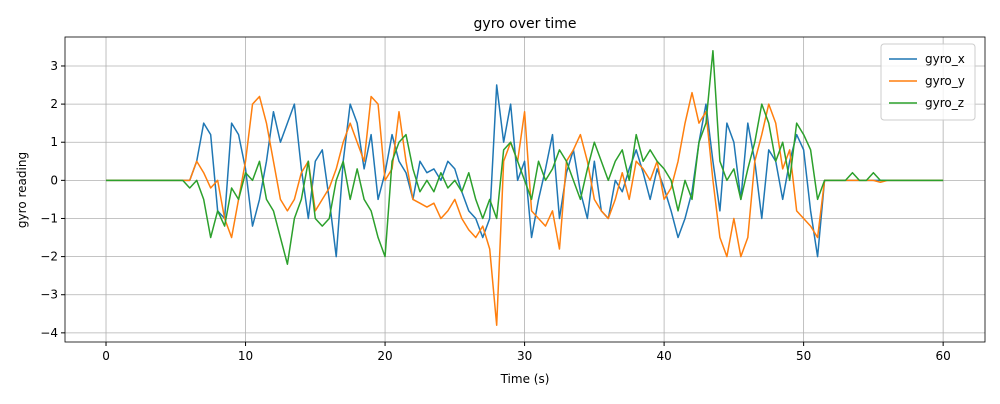 The height and width of the screenshot is (404, 1000). I want to click on y-tick-label: −3, so click(49, 295).